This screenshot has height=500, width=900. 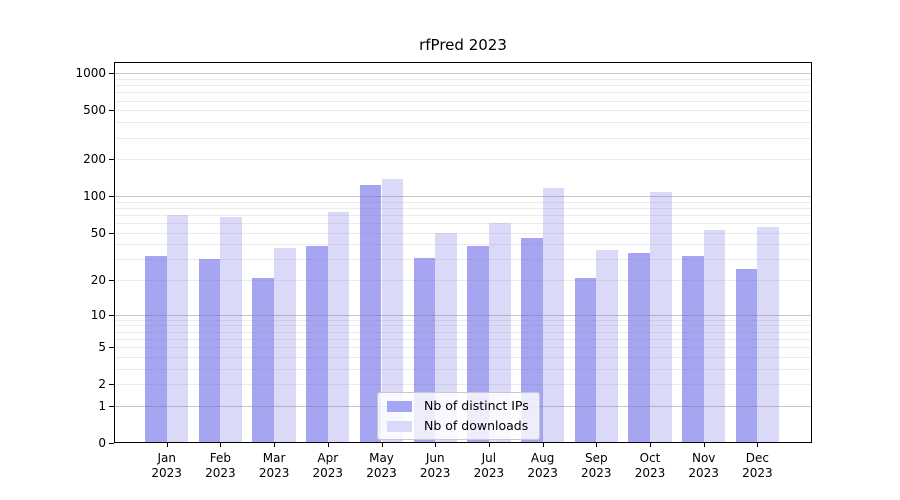 What do you see at coordinates (399, 406) in the screenshot?
I see `legend-swatch-distinct-ips` at bounding box center [399, 406].